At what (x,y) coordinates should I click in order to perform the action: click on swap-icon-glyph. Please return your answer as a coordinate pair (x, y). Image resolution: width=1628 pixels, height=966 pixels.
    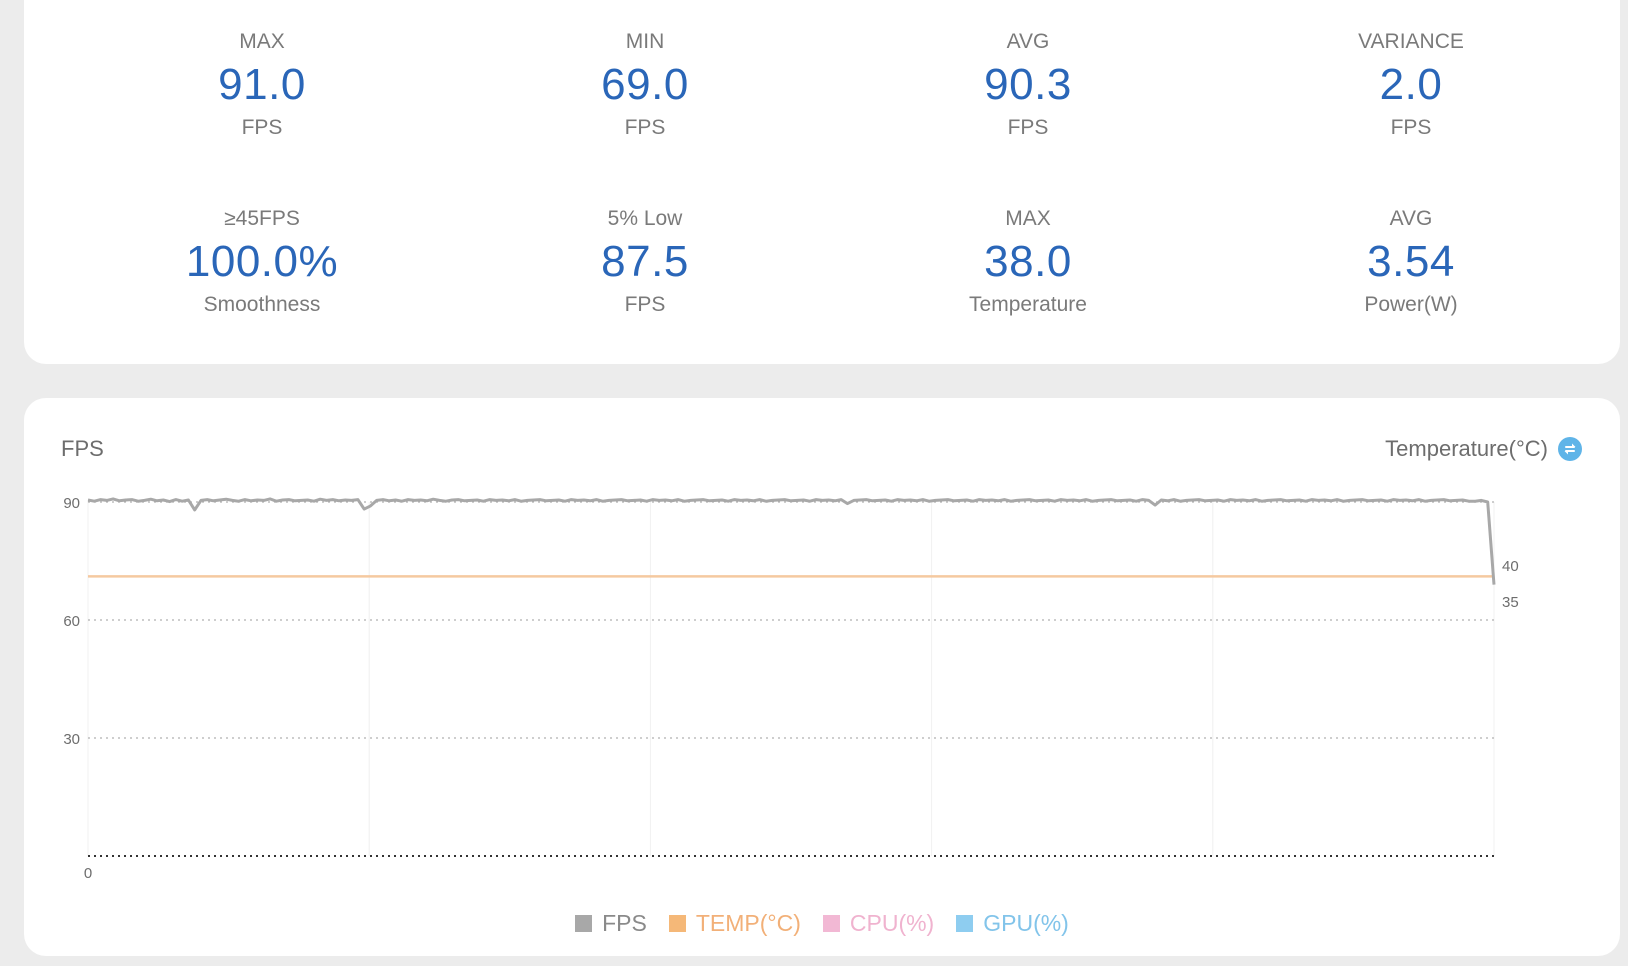
    Looking at the image, I should click on (1570, 449).